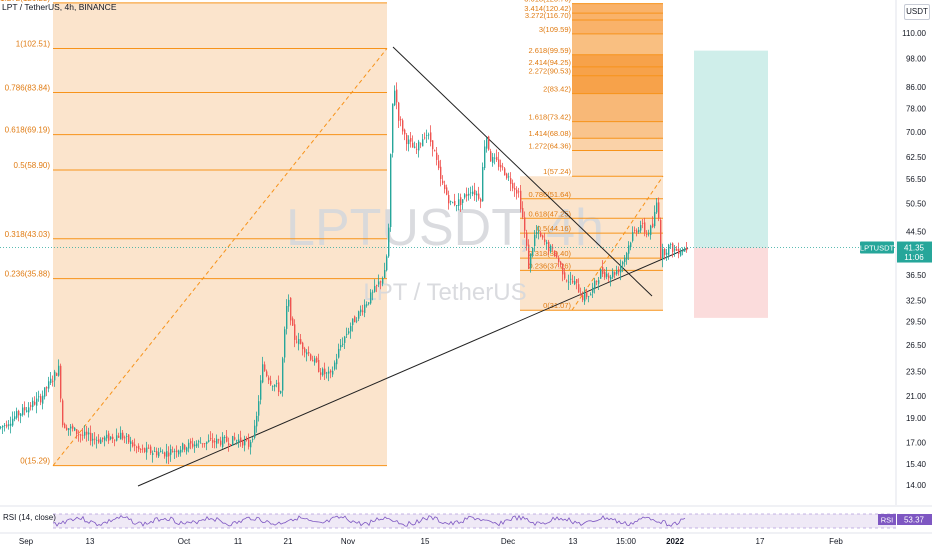  I want to click on fib-right-label: 1(57.24), so click(557, 171).